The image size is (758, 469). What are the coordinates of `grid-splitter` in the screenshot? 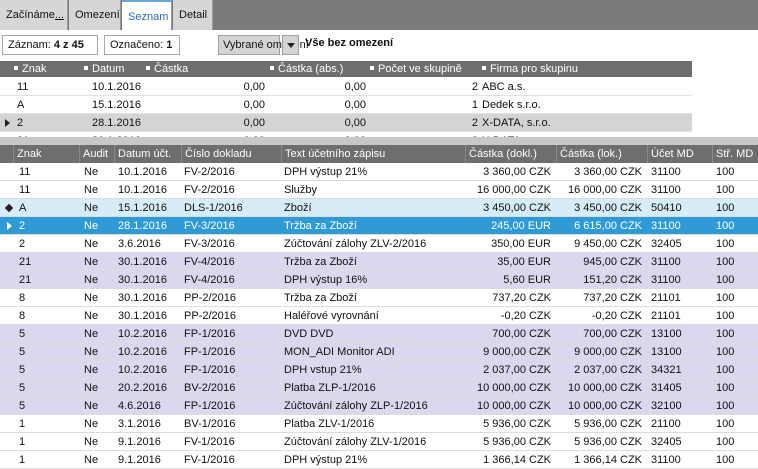 It's located at (379, 141).